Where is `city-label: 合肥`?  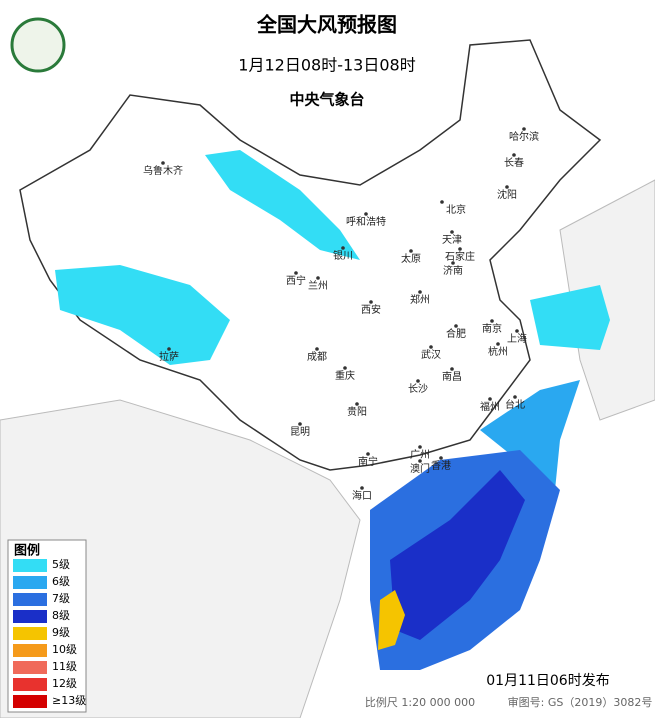 city-label: 合肥 is located at coordinates (456, 333).